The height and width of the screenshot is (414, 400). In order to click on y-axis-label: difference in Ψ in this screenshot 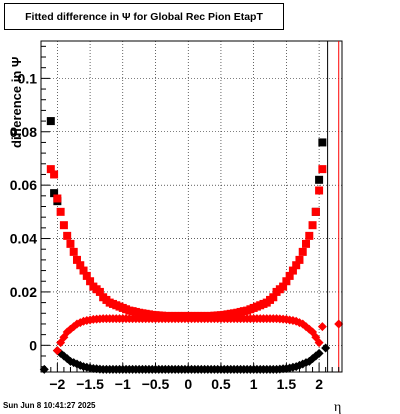, I will do `click(16, 102)`.